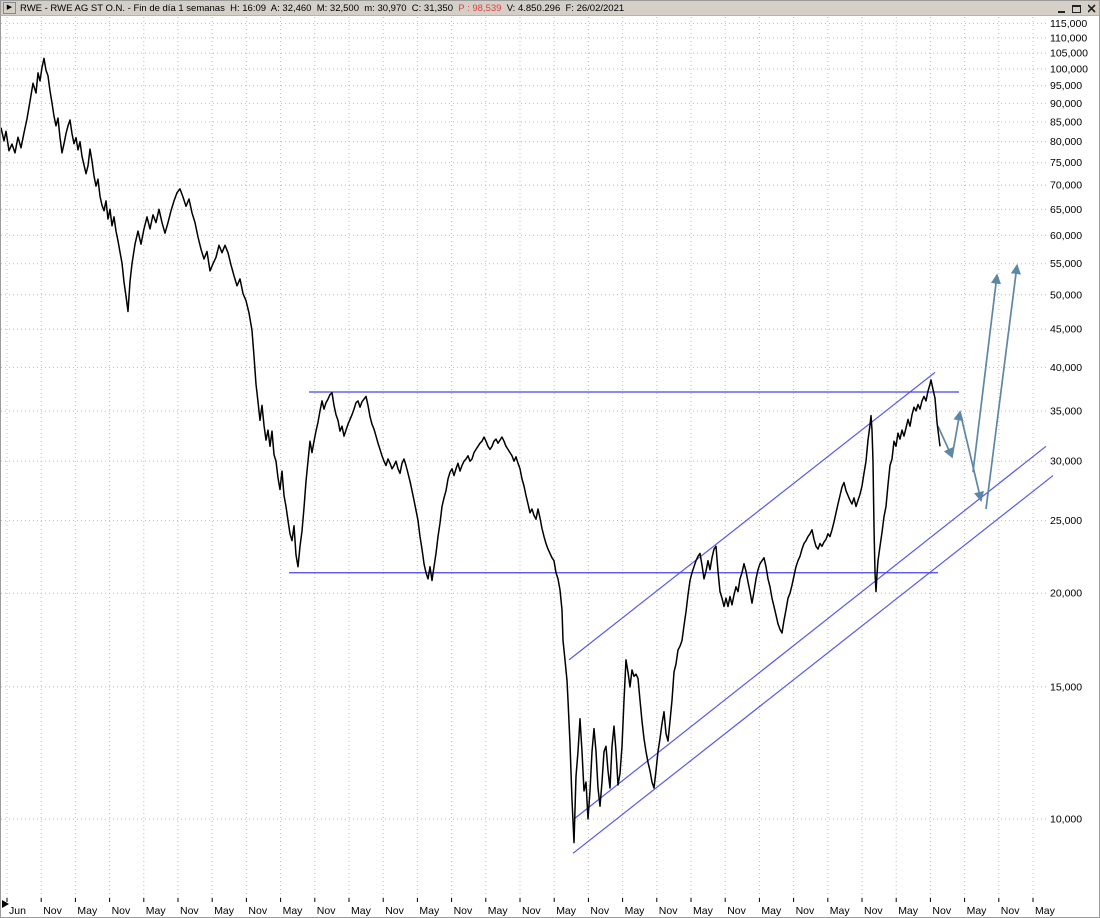 The image size is (1100, 918). I want to click on y-axis-label: 80,000, so click(1066, 142).